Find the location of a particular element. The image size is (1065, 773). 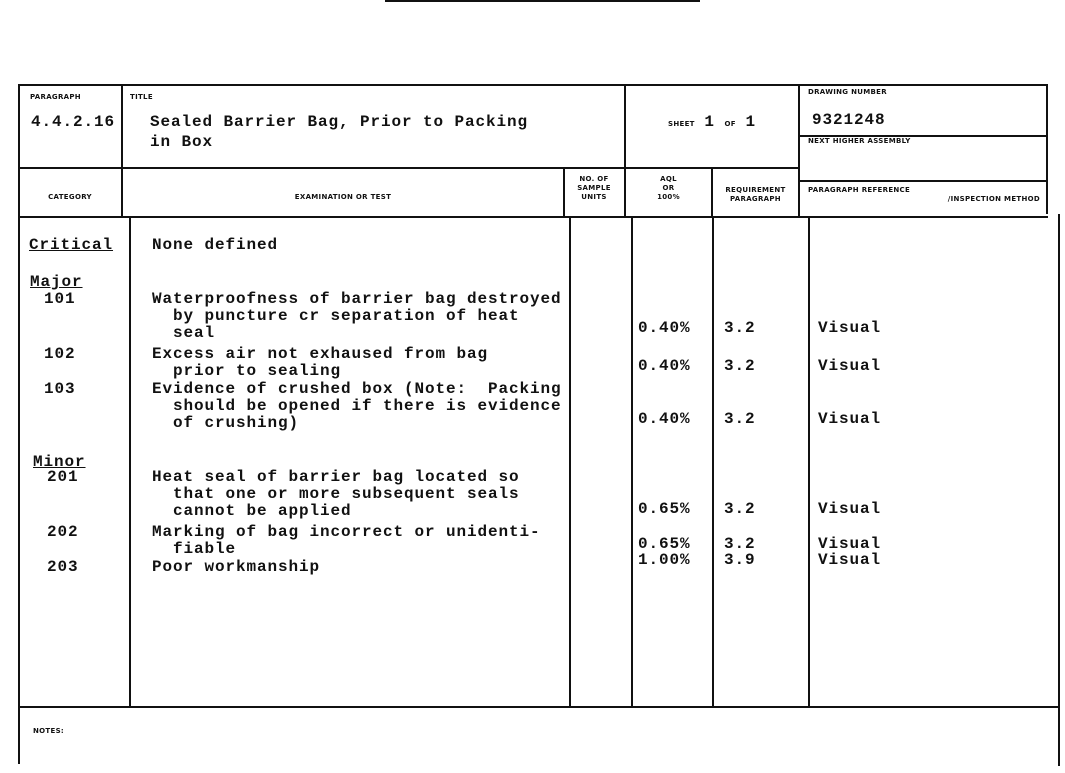

top-rule is located at coordinates (542, 1).